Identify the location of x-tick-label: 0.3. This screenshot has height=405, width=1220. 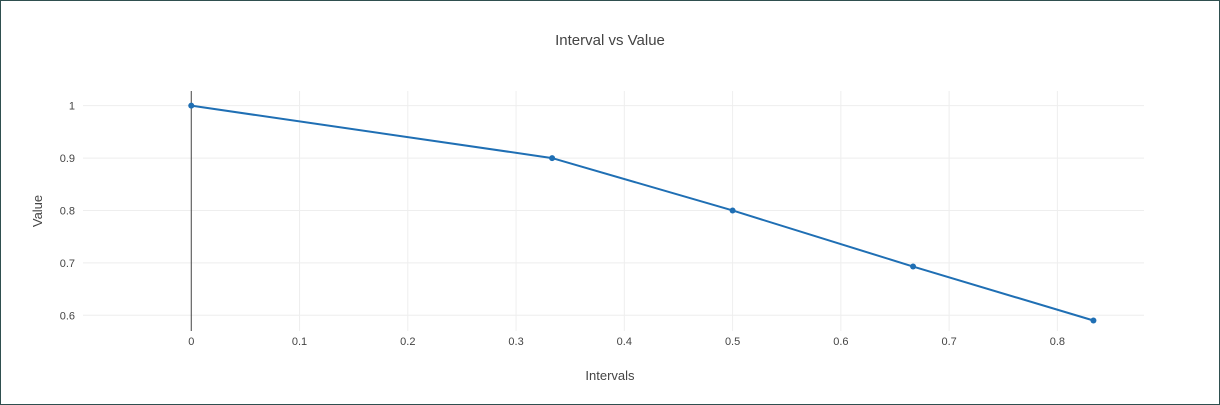
(515, 342).